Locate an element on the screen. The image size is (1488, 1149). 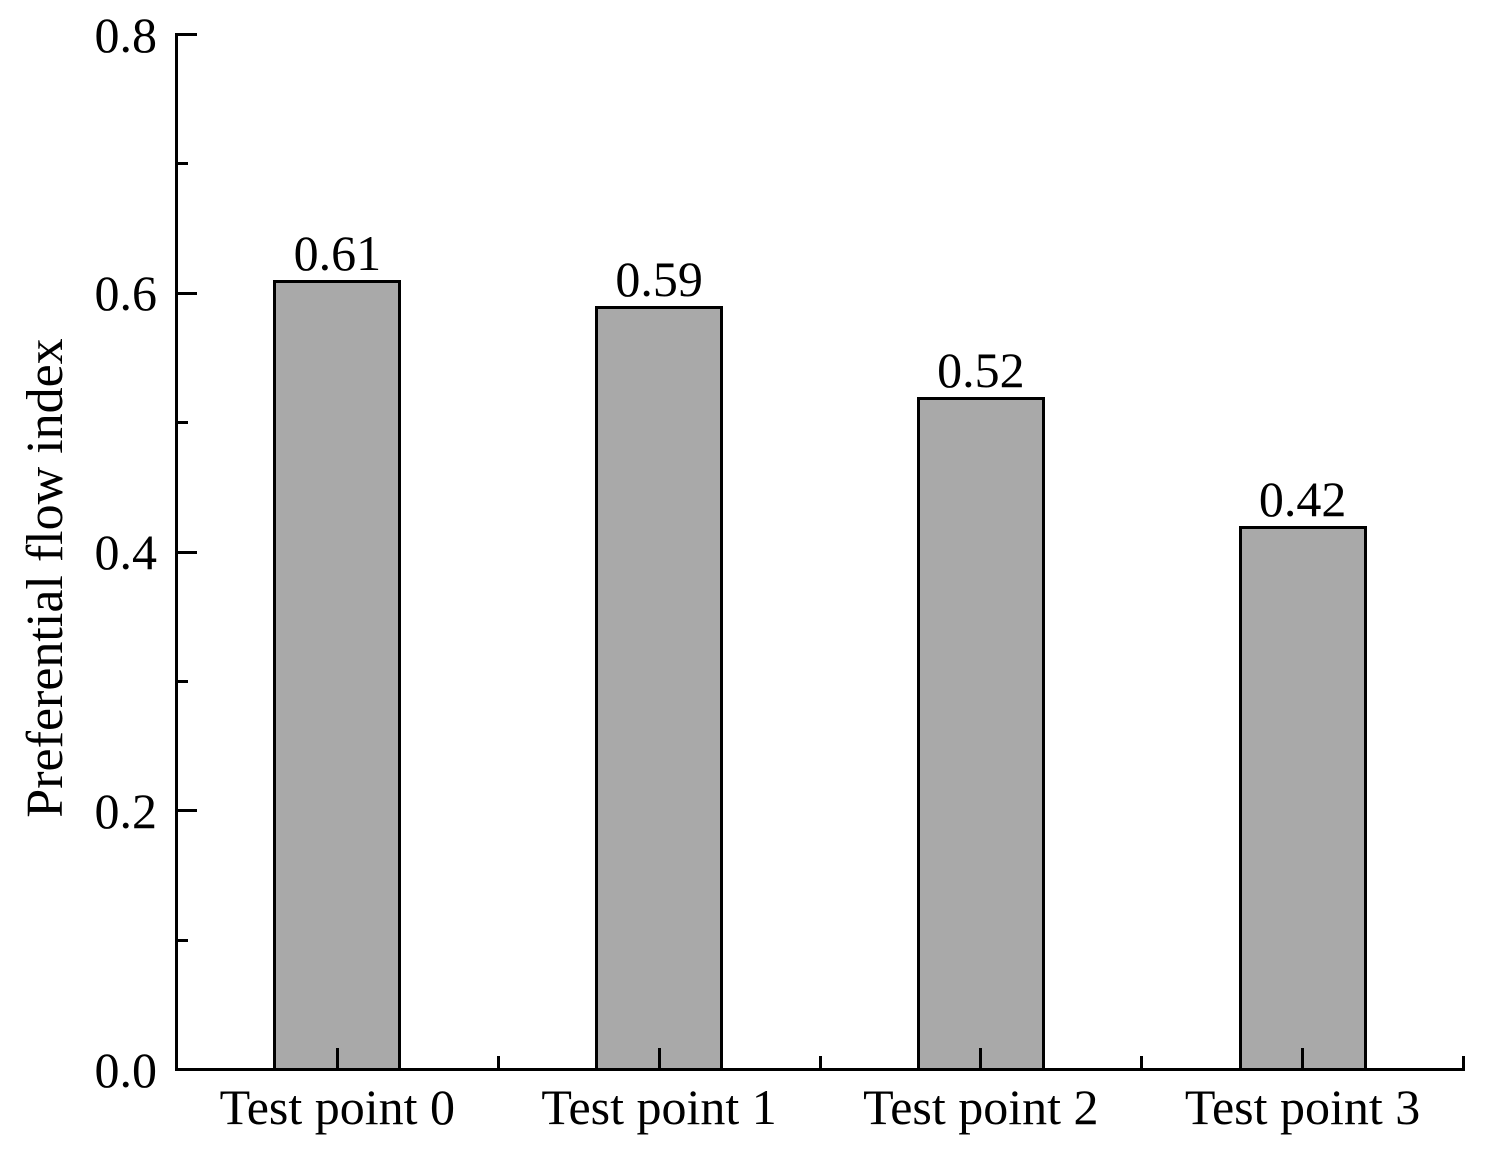
y-tick-label: 0.2 is located at coordinates (126, 810).